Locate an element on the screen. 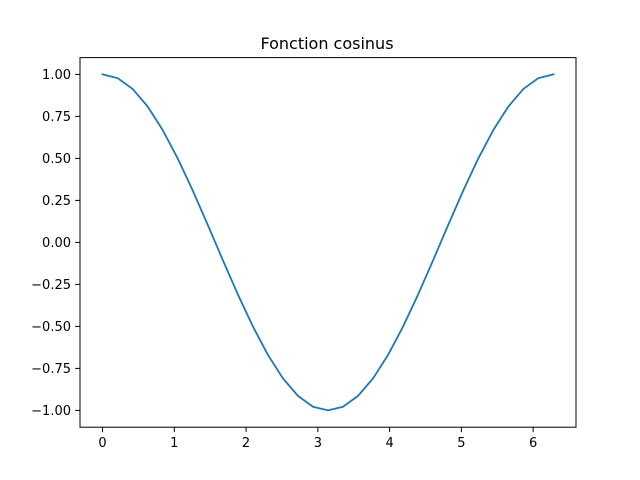 This screenshot has height=480, width=640. x-tick-label: 0 is located at coordinates (102, 443).